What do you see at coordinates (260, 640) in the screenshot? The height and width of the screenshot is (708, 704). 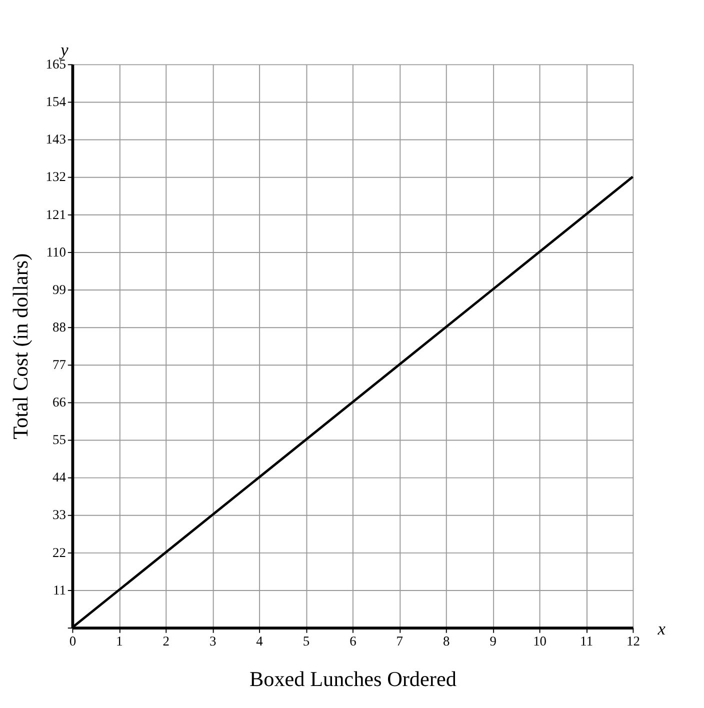 I see `x-tick-label: 4` at bounding box center [260, 640].